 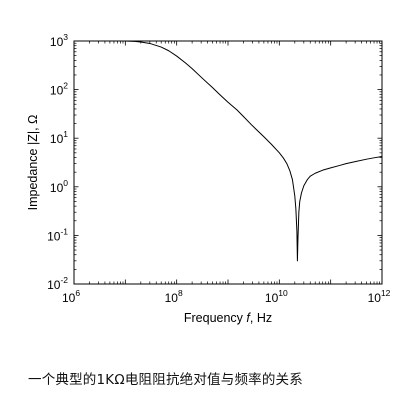 I want to click on x-tick-label: 10¹⁰, so click(x=276, y=296).